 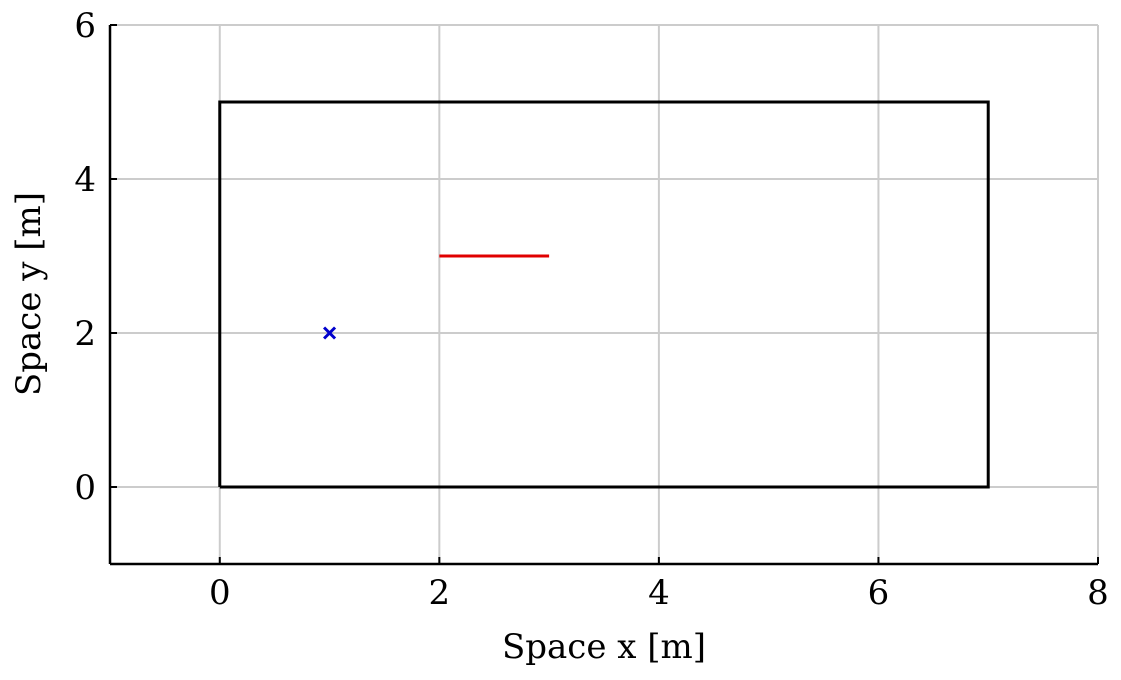 What do you see at coordinates (85, 180) in the screenshot?
I see `y-tick-label: 4` at bounding box center [85, 180].